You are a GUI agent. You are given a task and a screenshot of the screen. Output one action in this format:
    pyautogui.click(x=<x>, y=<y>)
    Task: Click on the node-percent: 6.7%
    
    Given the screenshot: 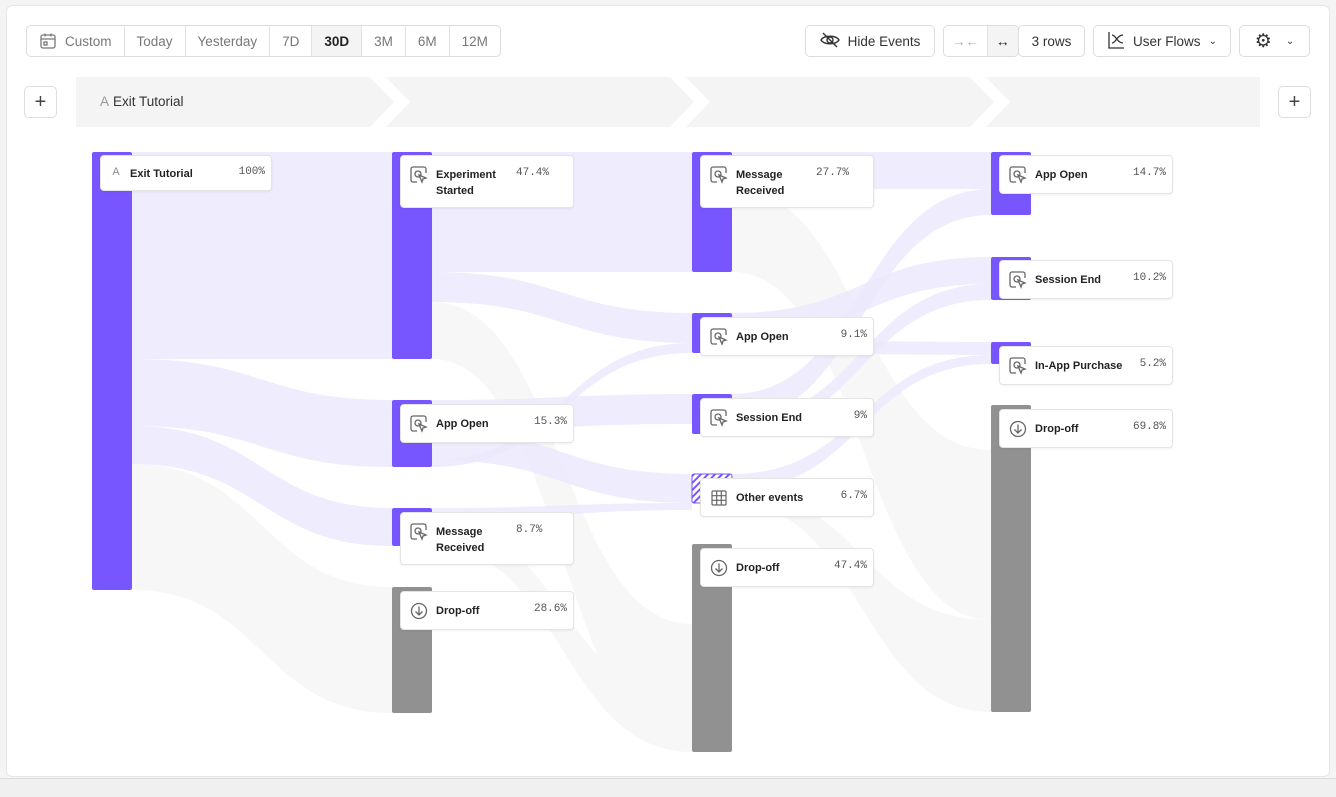 What is the action you would take?
    pyautogui.click(x=853, y=496)
    